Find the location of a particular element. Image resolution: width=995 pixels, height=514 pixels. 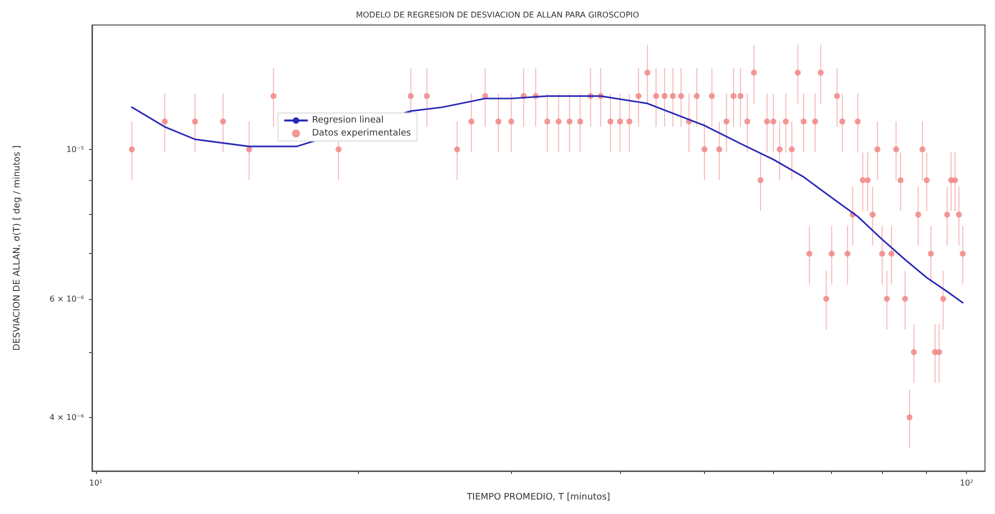

legend-label: Regresion lineal is located at coordinates (348, 121).